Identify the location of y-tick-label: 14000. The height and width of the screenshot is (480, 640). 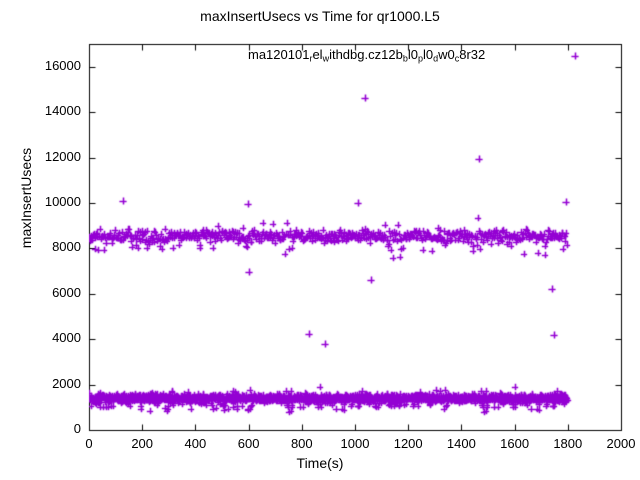
(62, 111).